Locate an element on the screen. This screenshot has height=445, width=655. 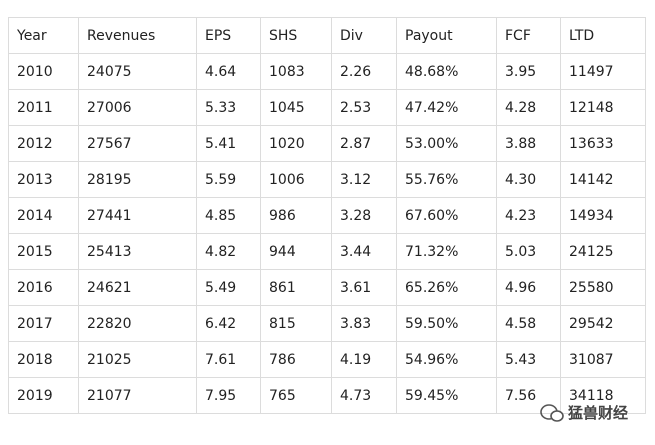
row: 2012 27567 5.41 1020 2.87 53.00% 3.88 13633 is located at coordinates (327, 143).